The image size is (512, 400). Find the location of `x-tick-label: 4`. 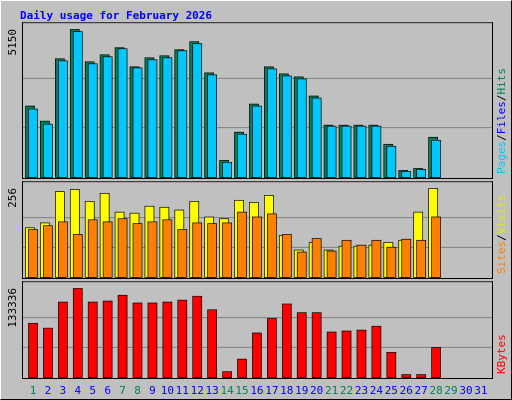

x-tick-label: 4 is located at coordinates (77, 390).